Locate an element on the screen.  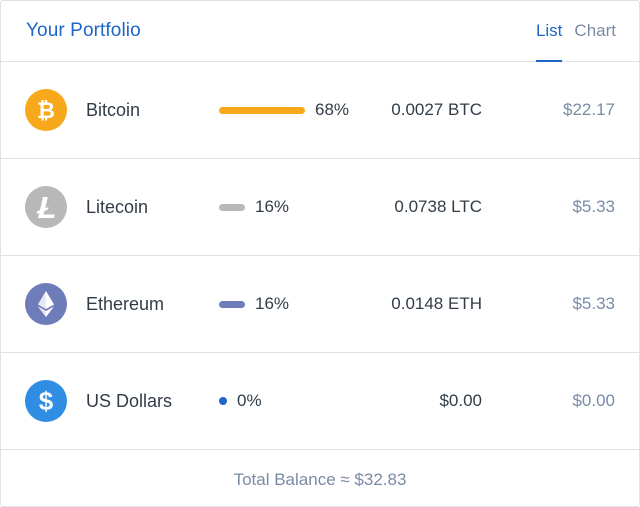
allocation-percent: 68% is located at coordinates (332, 109).